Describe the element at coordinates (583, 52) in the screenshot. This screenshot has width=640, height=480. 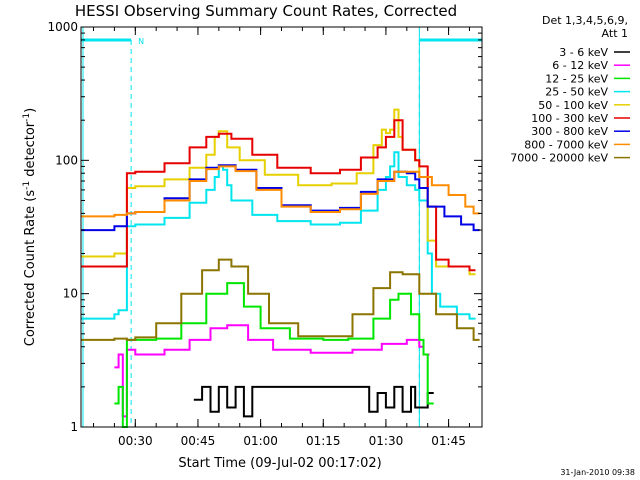
I see `legend-label-0: 3 - 6 keV` at that location.